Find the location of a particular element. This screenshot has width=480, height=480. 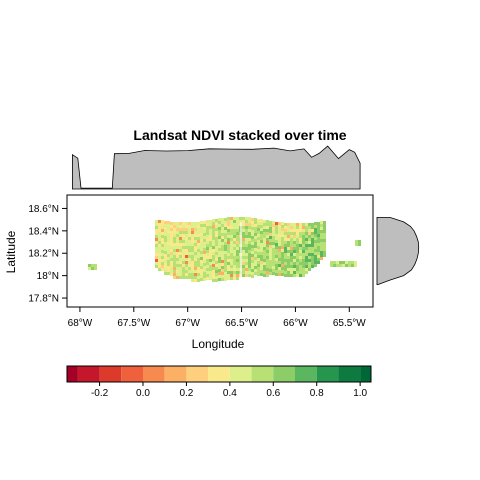

color-key-cell is located at coordinates (327, 374).